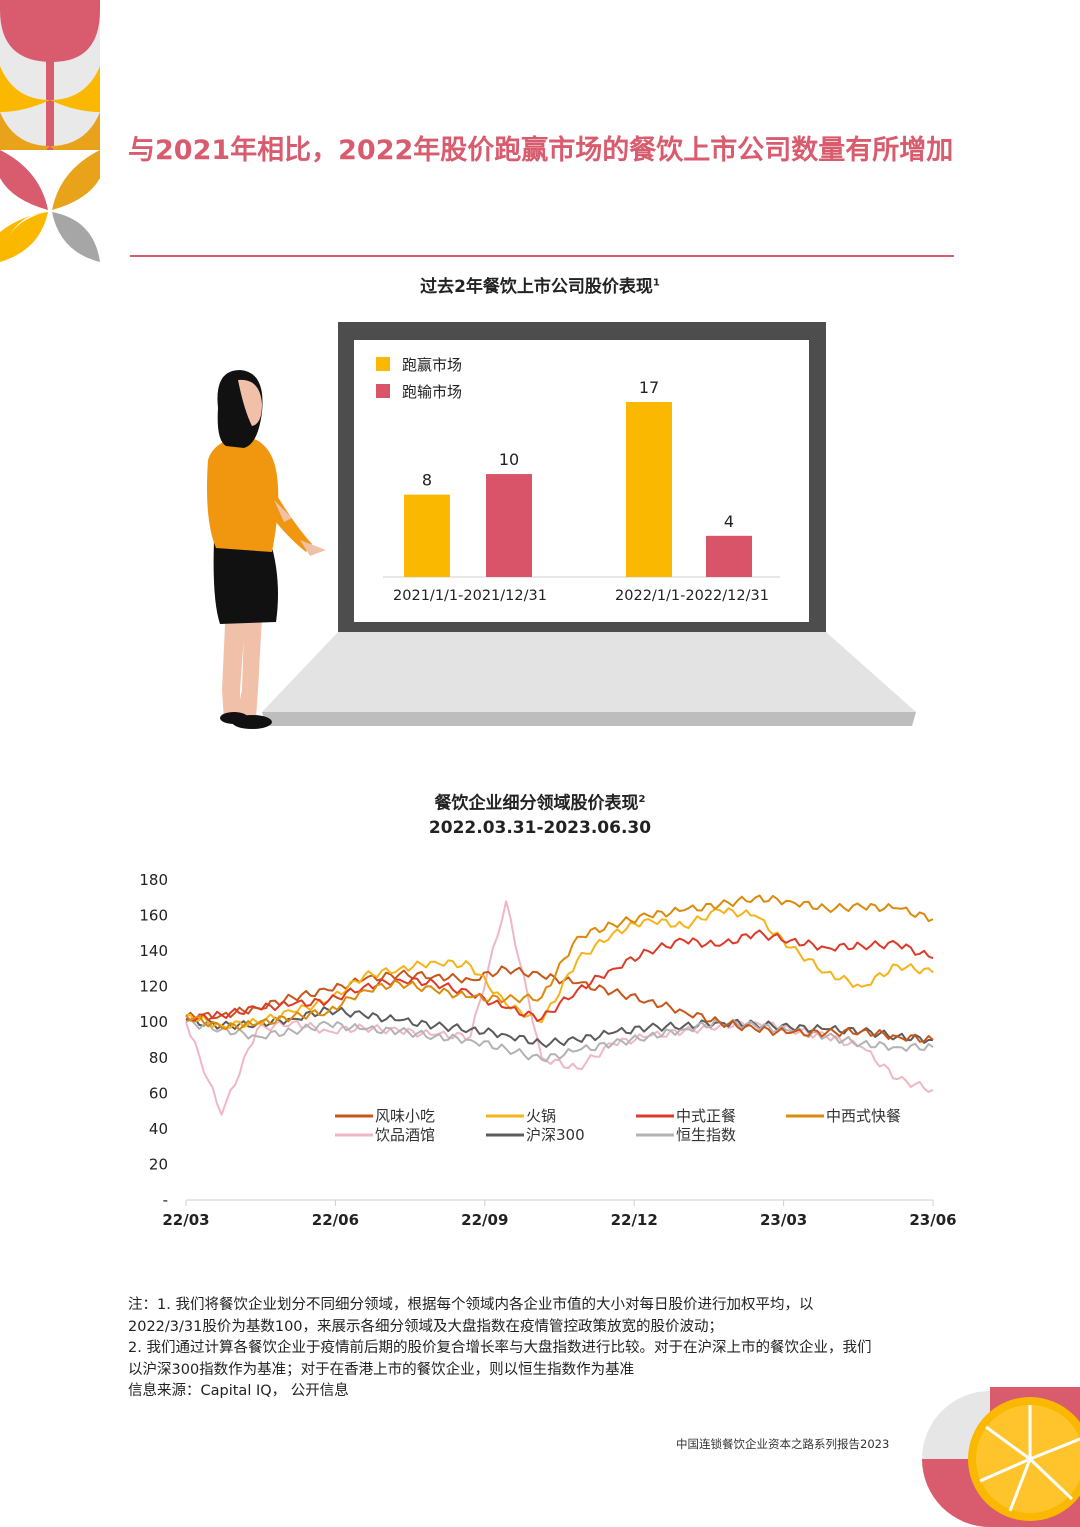  What do you see at coordinates (153, 987) in the screenshot?
I see `y-tick-label: 120` at bounding box center [153, 987].